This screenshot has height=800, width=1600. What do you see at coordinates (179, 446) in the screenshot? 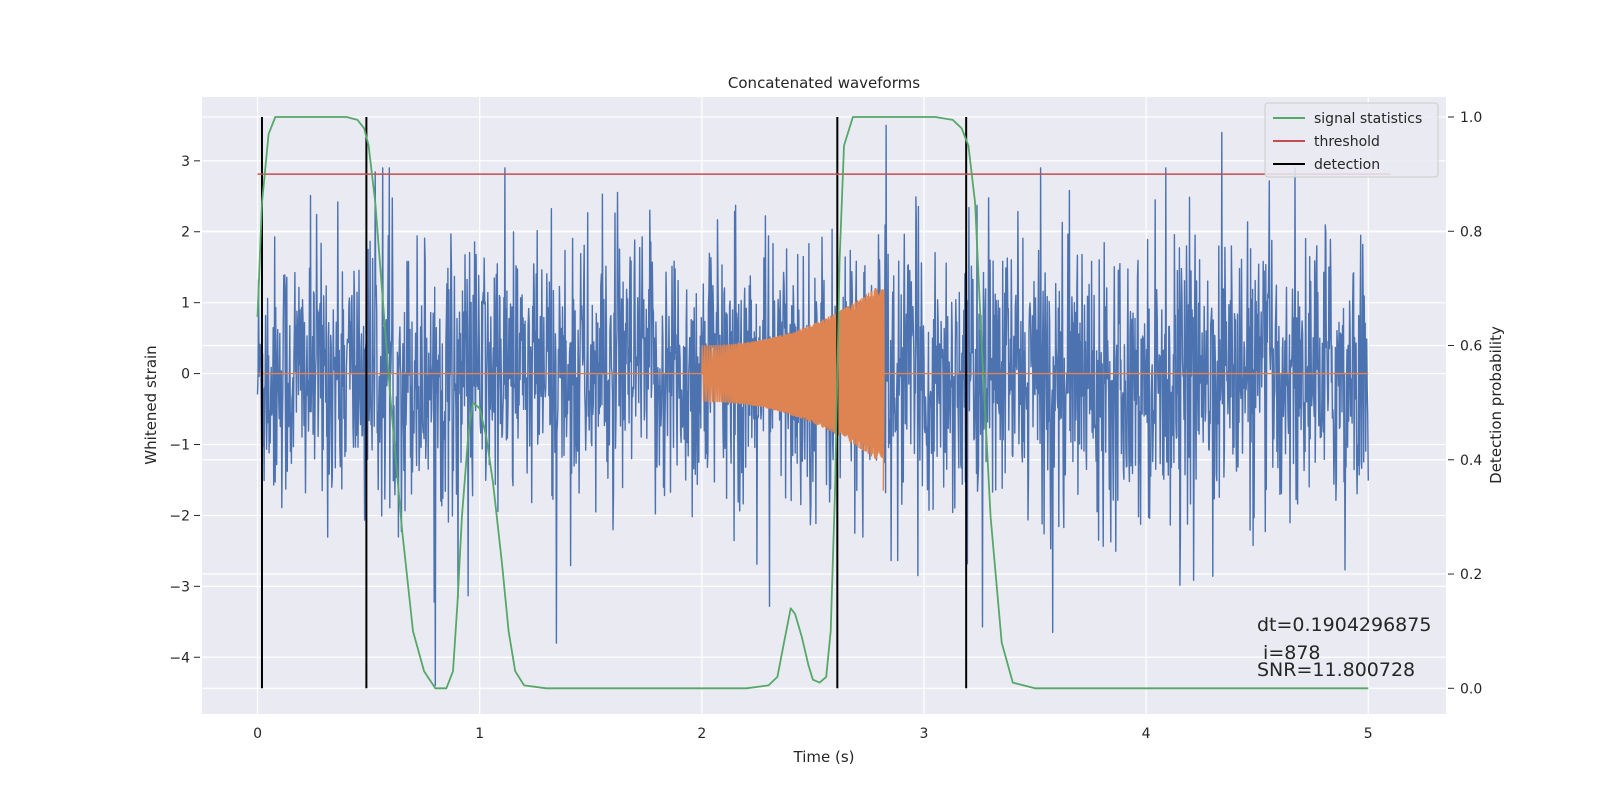
I see `y-tick-label: −1` at bounding box center [179, 446].